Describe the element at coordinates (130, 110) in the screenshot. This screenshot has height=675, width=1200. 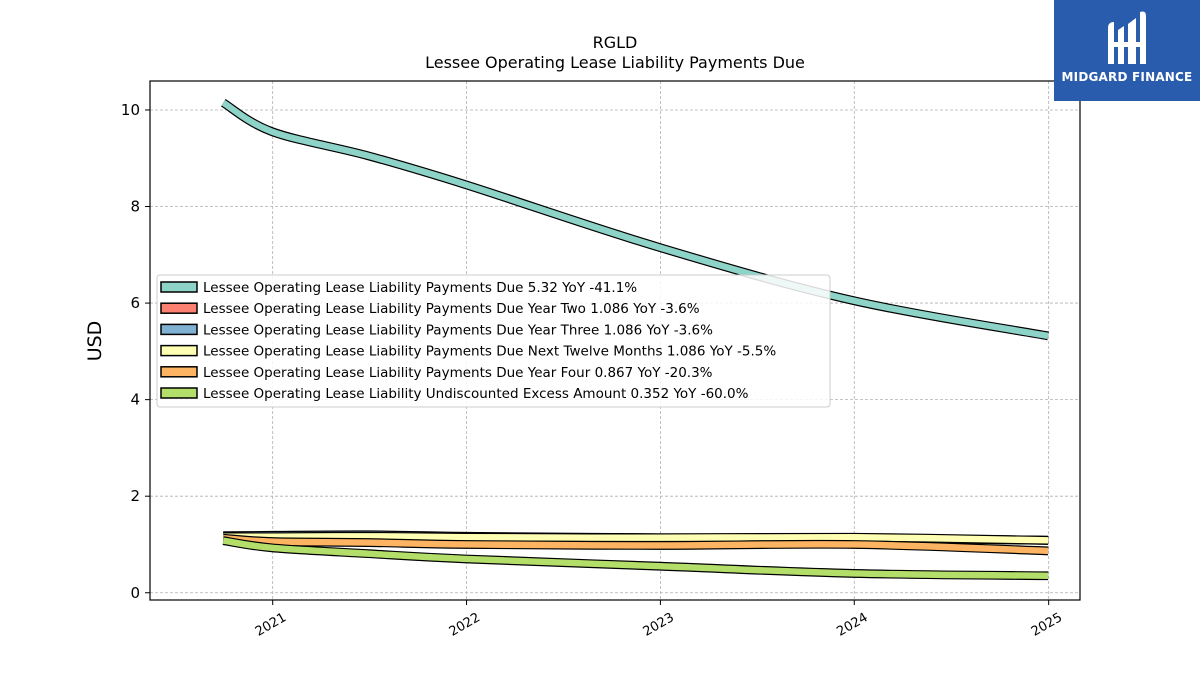
I see `y-tick-label: 10` at that location.